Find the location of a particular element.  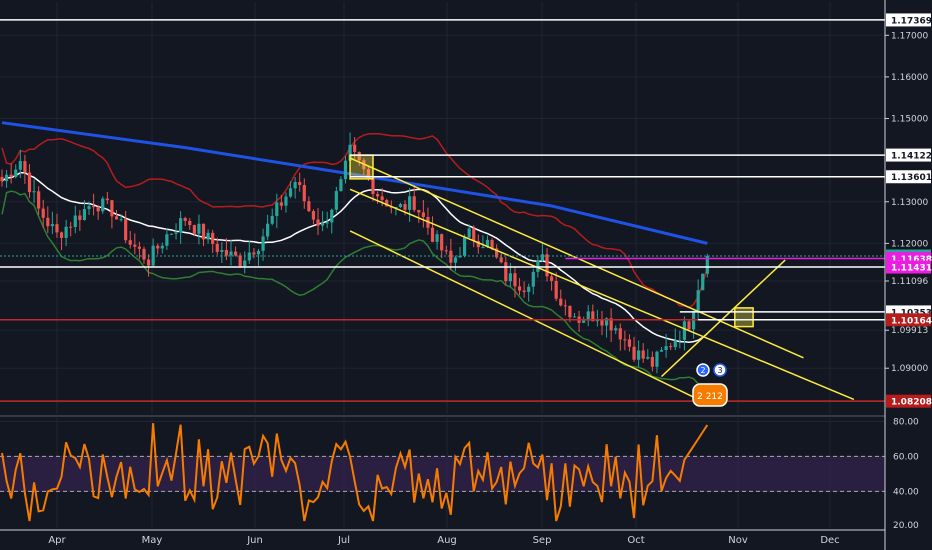

time-tick-label: Apr is located at coordinates (57, 540).